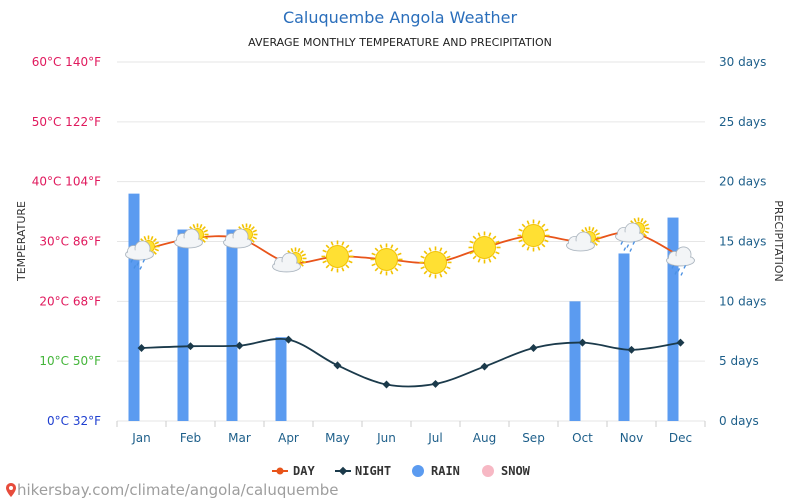  What do you see at coordinates (742, 62) in the screenshot?
I see `right-tick-label: 30 days` at bounding box center [742, 62].